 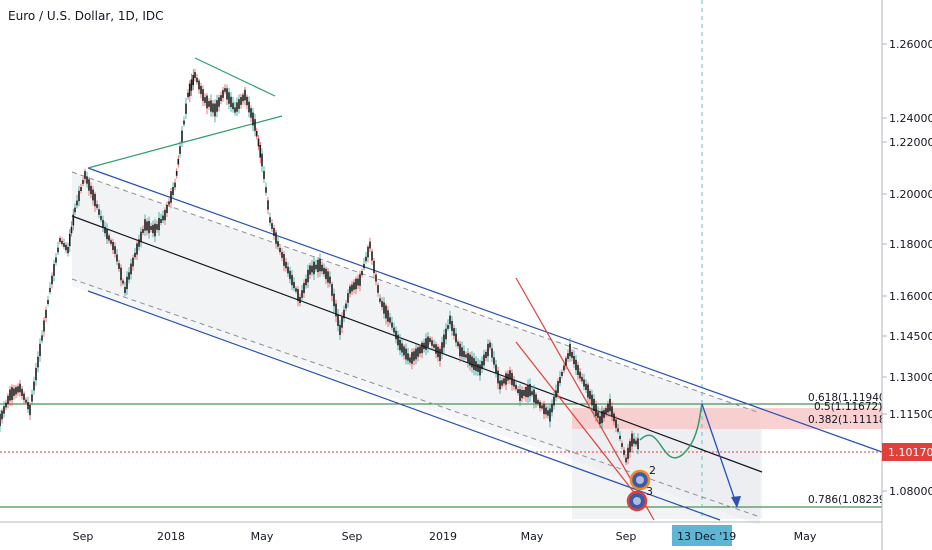 What do you see at coordinates (171, 536) in the screenshot?
I see `time-tick-label: 2018` at bounding box center [171, 536].